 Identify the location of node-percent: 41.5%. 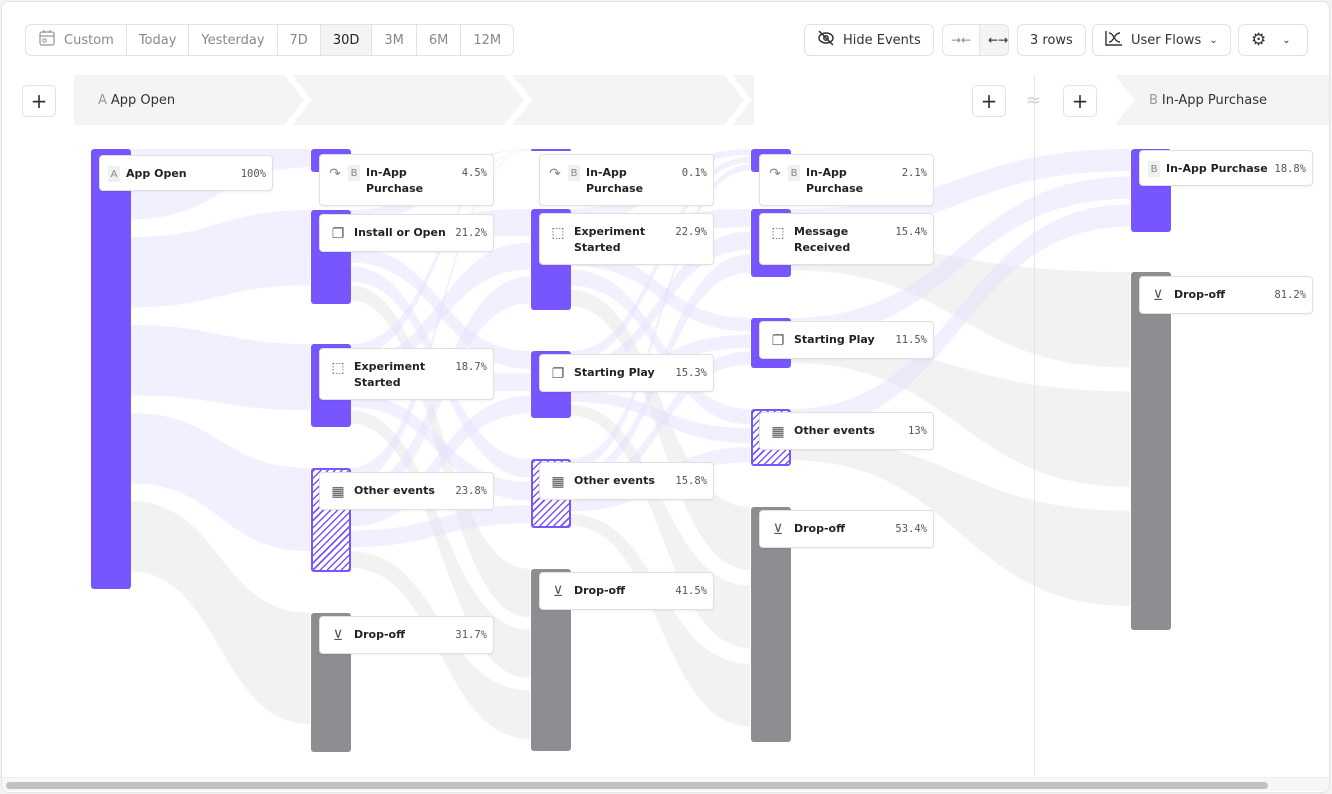
(691, 591).